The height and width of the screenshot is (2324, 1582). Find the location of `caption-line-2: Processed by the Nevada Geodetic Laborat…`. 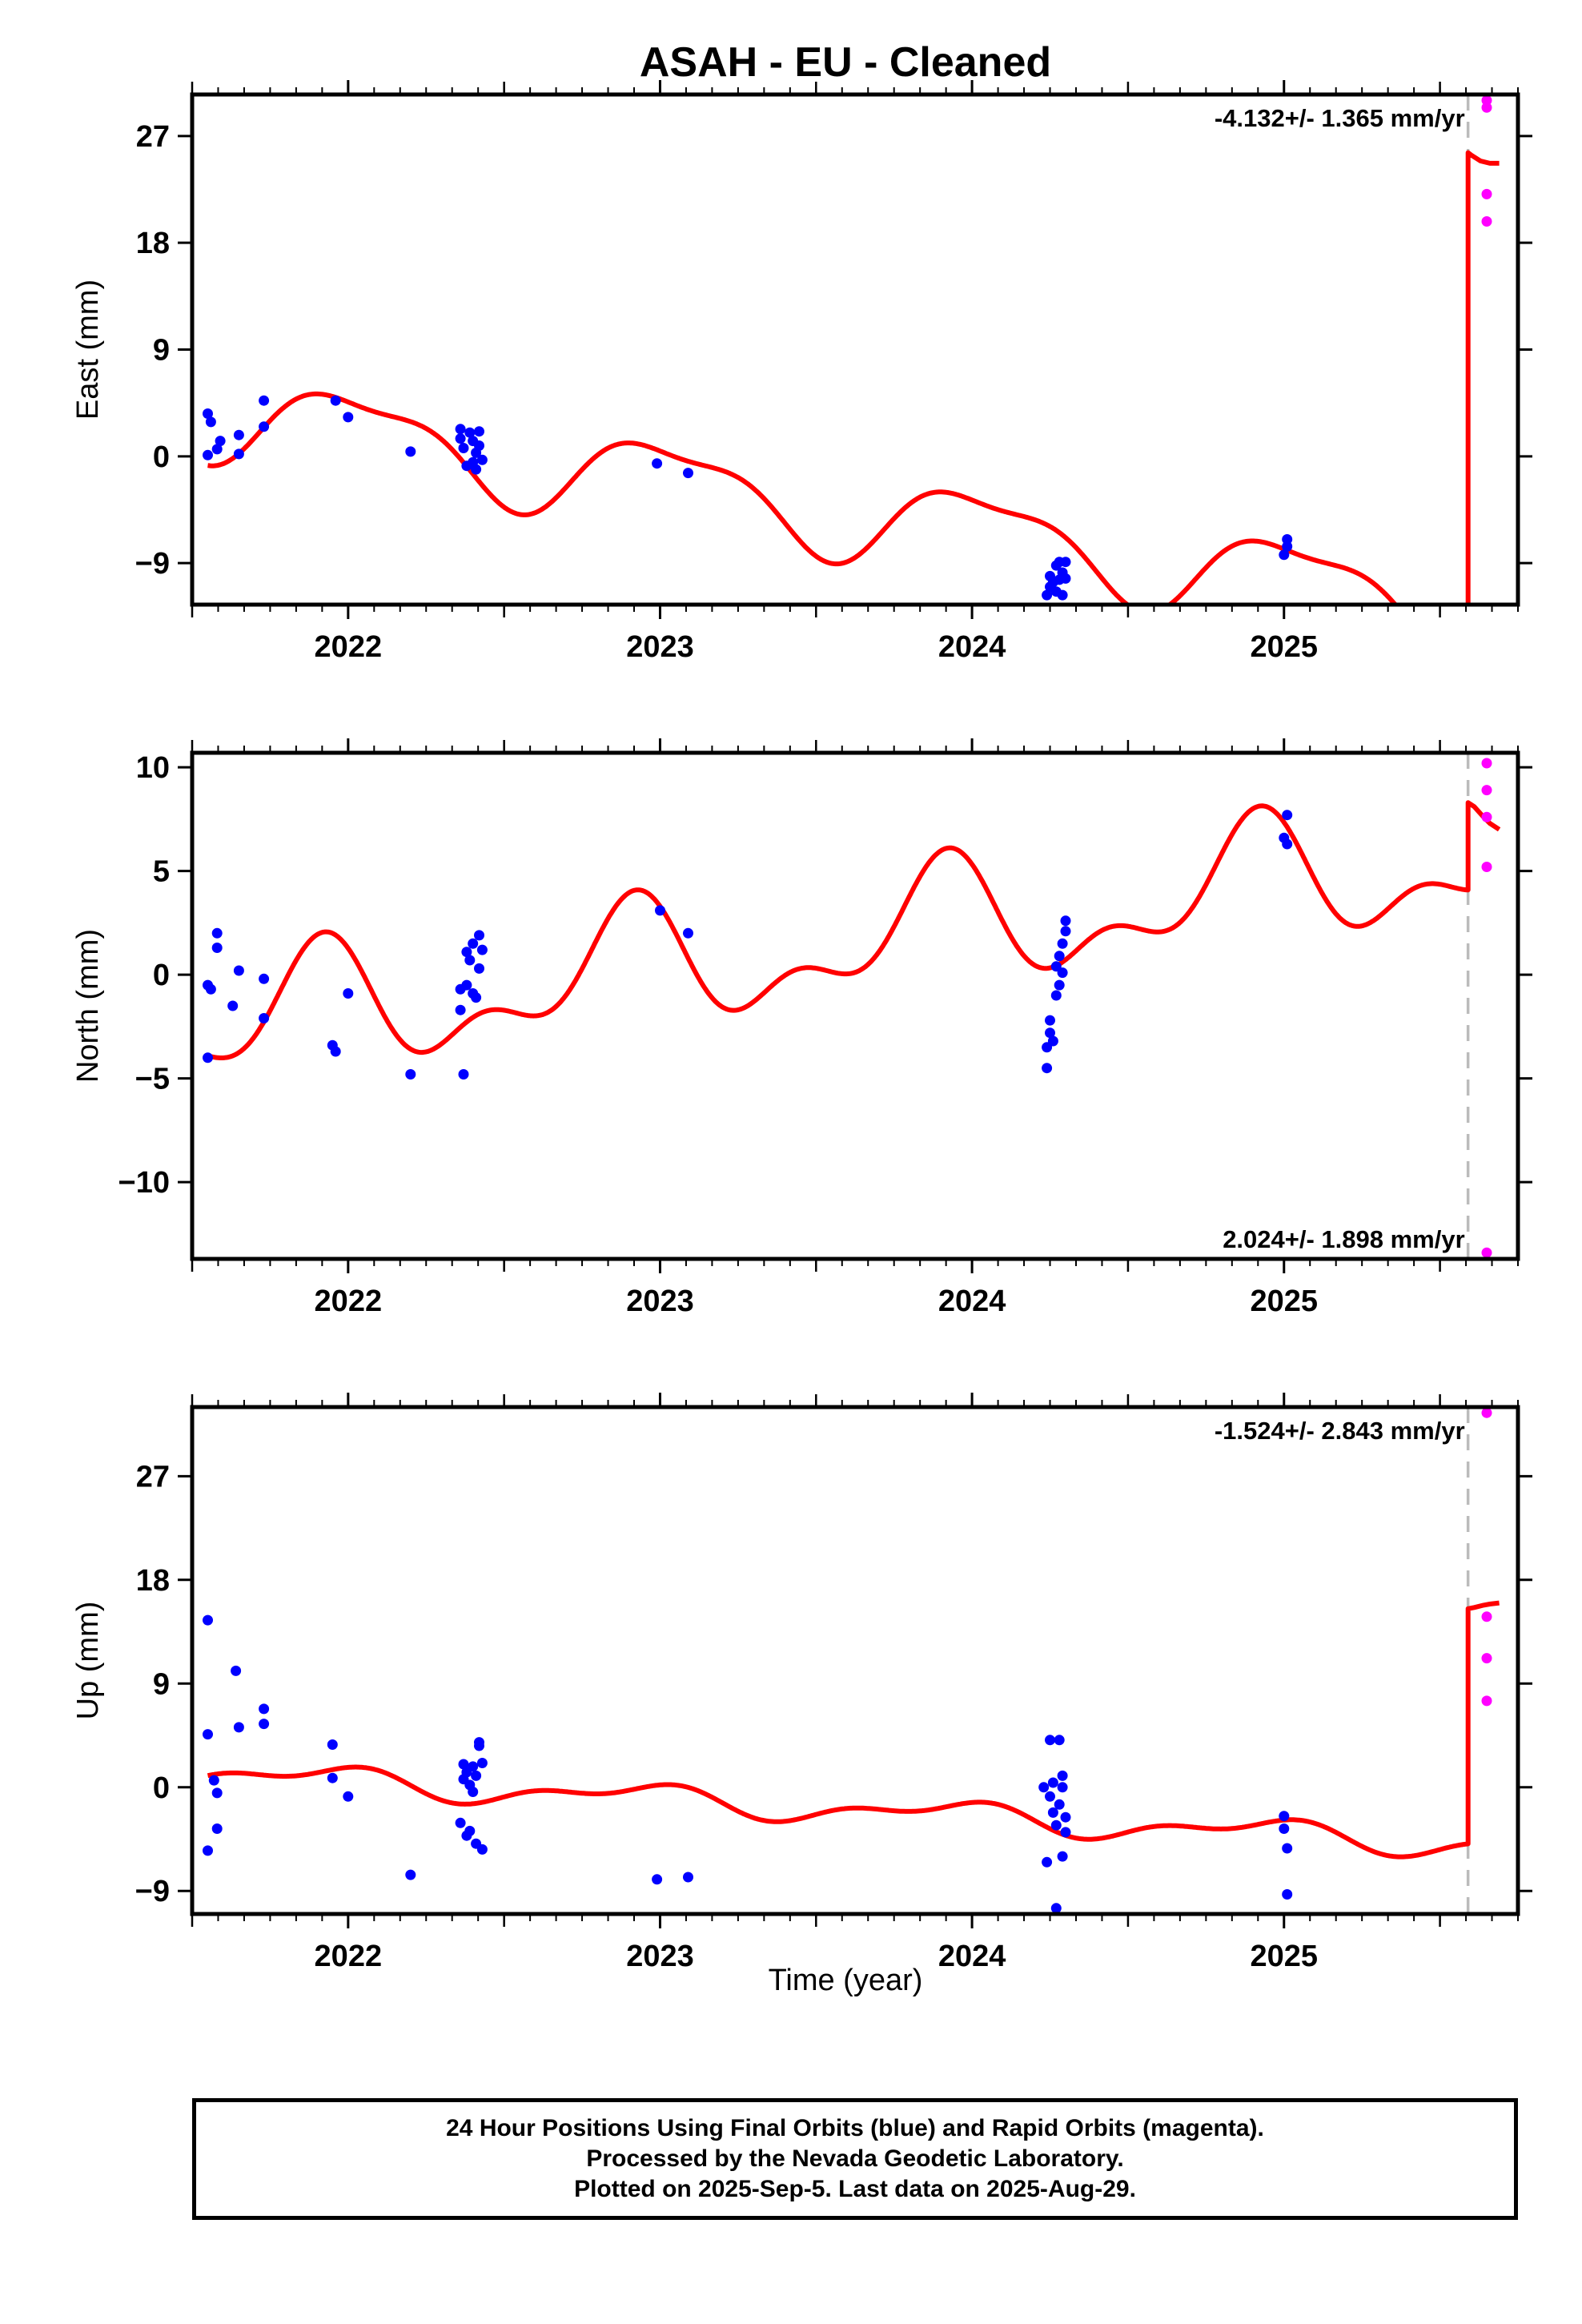

caption-line-2: Processed by the Nevada Geodetic Laborat… is located at coordinates (855, 2158).